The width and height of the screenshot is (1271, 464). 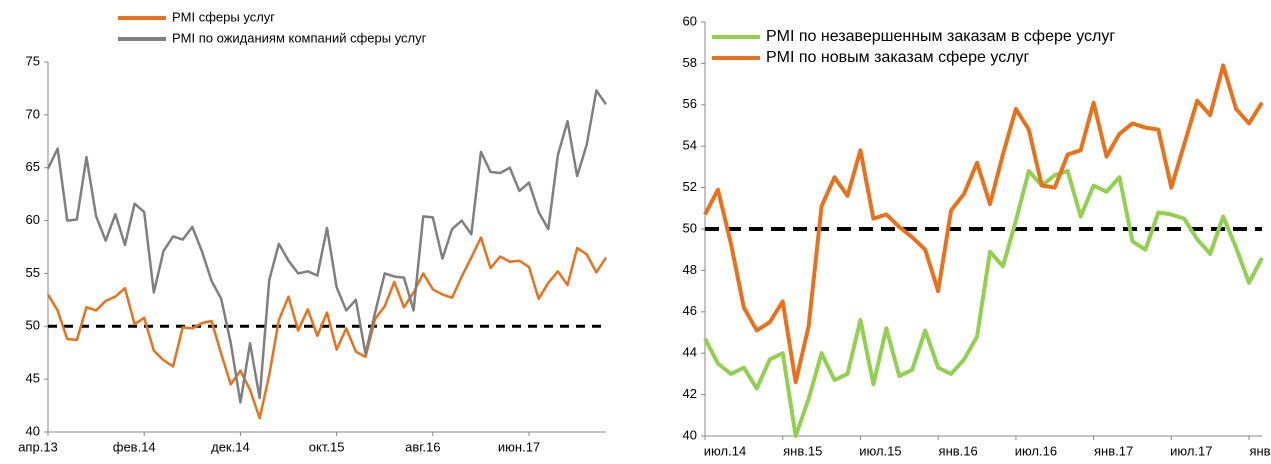 I want to click on legend-label: PMI сферы услуг, so click(x=223, y=16).